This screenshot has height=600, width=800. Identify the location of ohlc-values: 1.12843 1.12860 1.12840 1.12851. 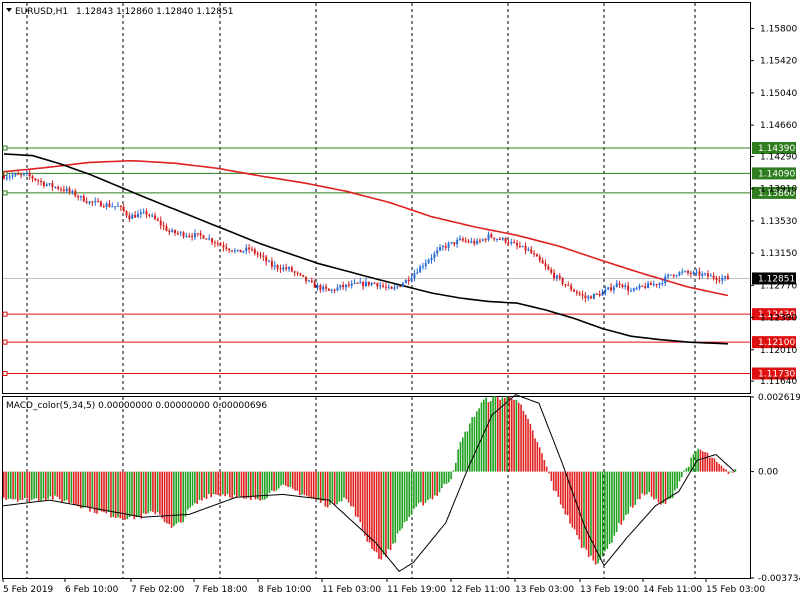
(154, 12).